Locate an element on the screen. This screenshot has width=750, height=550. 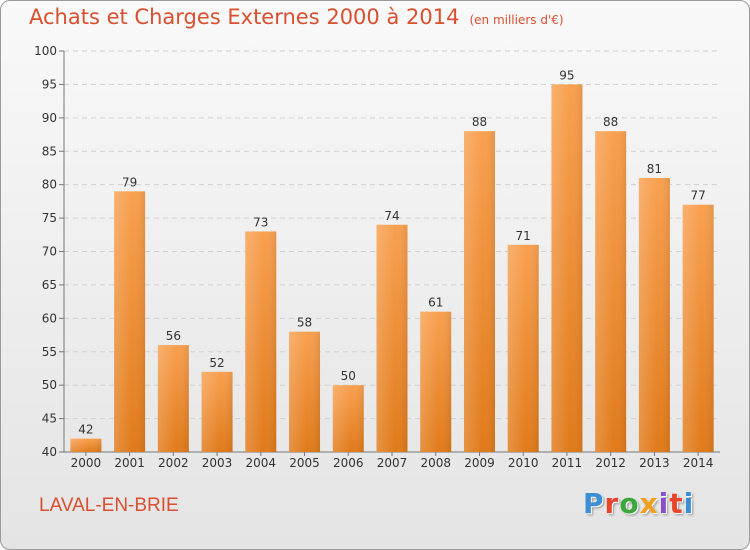
x-tick-label-2012: 2012 is located at coordinates (610, 463).